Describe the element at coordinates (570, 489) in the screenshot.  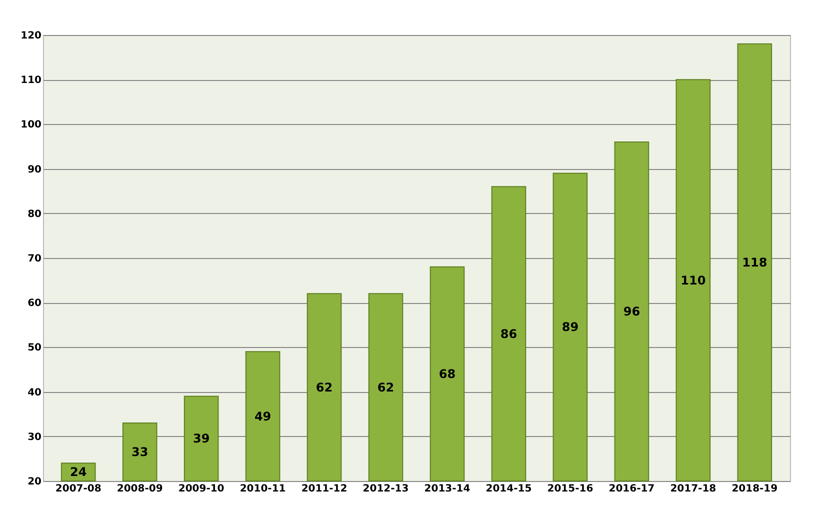
I see `x-tick-label: 2015-16` at that location.